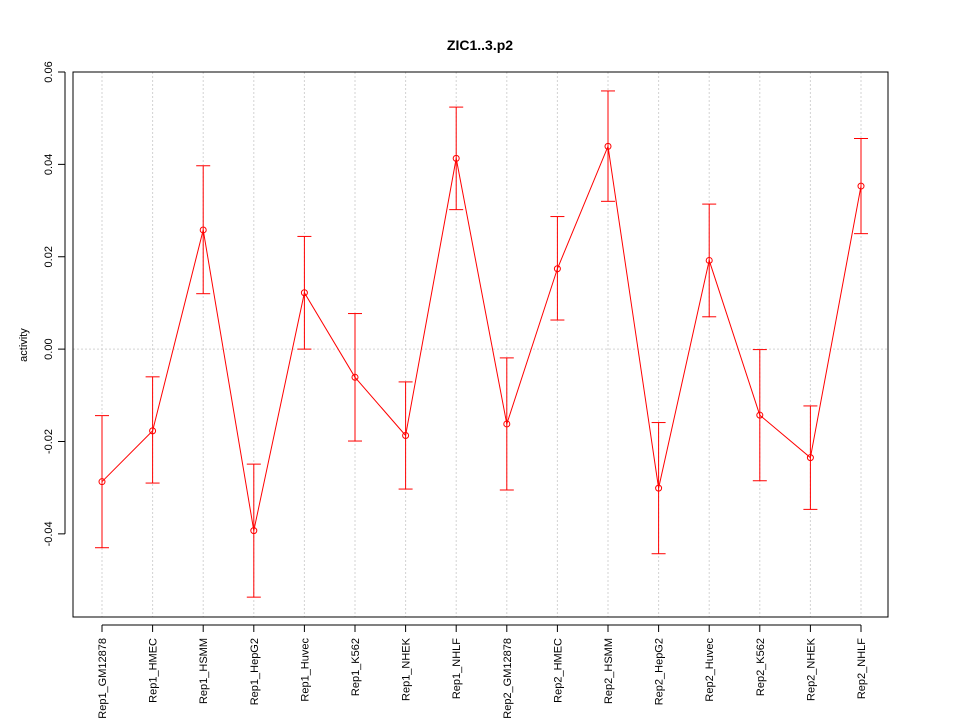 This screenshot has width=960, height=720. I want to click on x-tick-label: Rep2_NHLF, so click(862, 668).